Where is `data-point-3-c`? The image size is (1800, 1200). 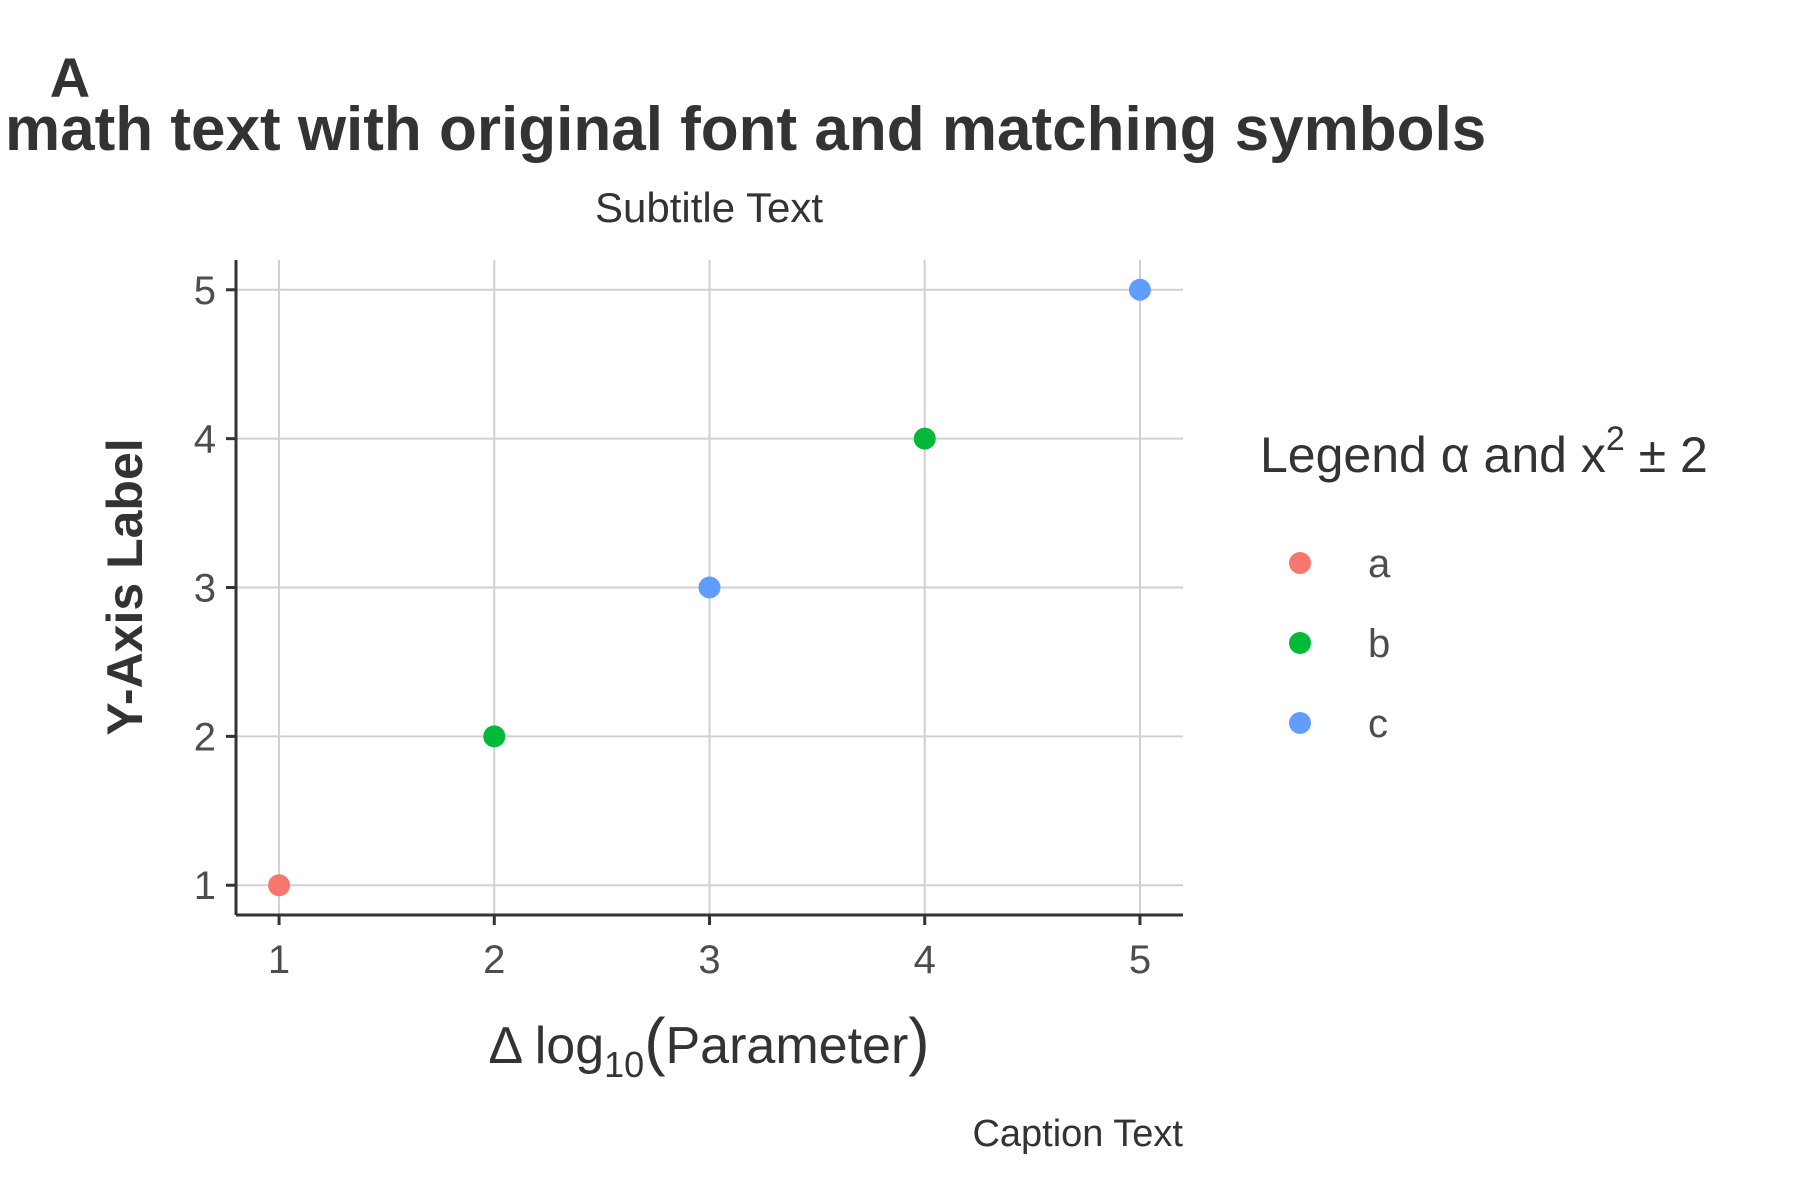
data-point-3-c is located at coordinates (709, 587).